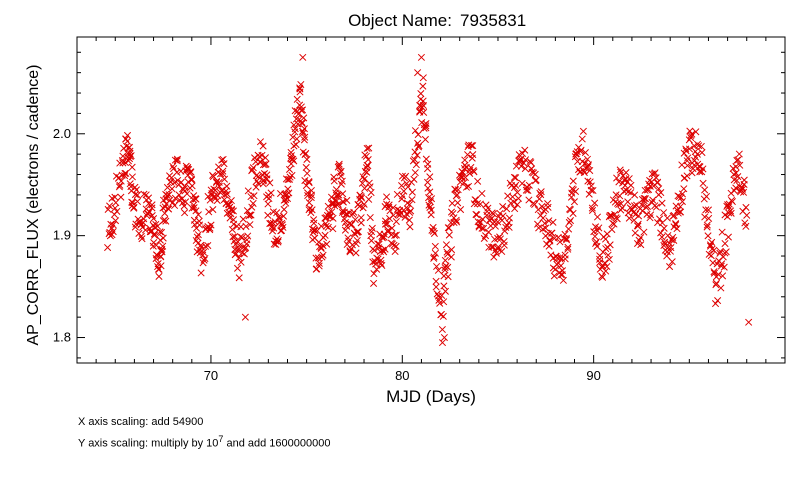 The image size is (800, 500). What do you see at coordinates (402, 375) in the screenshot?
I see `x-tick-label: 80` at bounding box center [402, 375].